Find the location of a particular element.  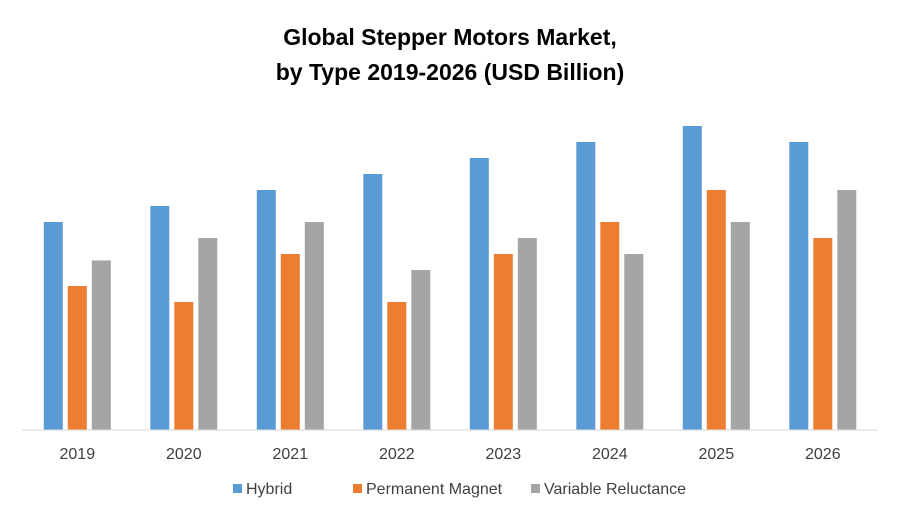

bar-variable-reluctance-2023 is located at coordinates (527, 334).